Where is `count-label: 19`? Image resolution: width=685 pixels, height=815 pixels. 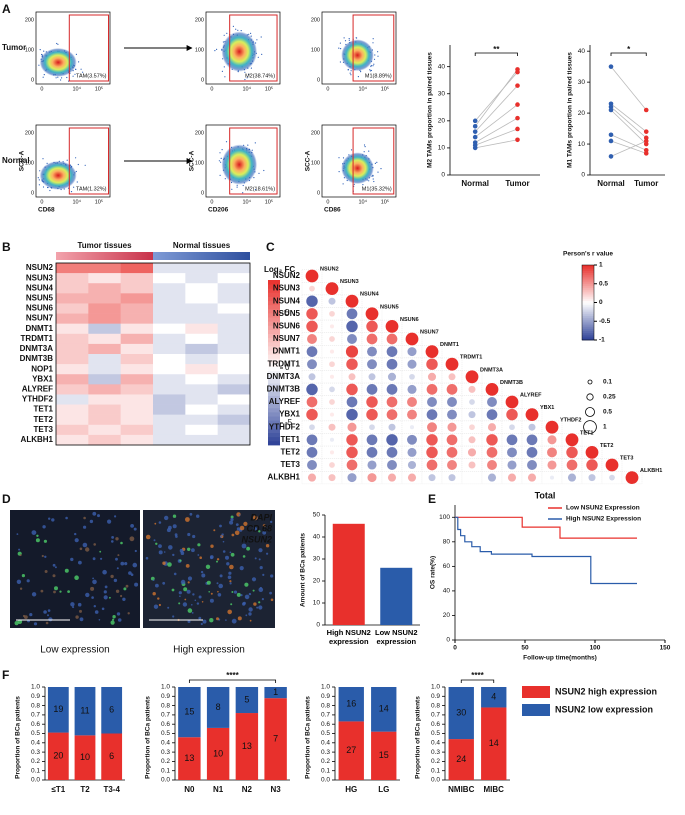 count-label: 19 is located at coordinates (58, 709).